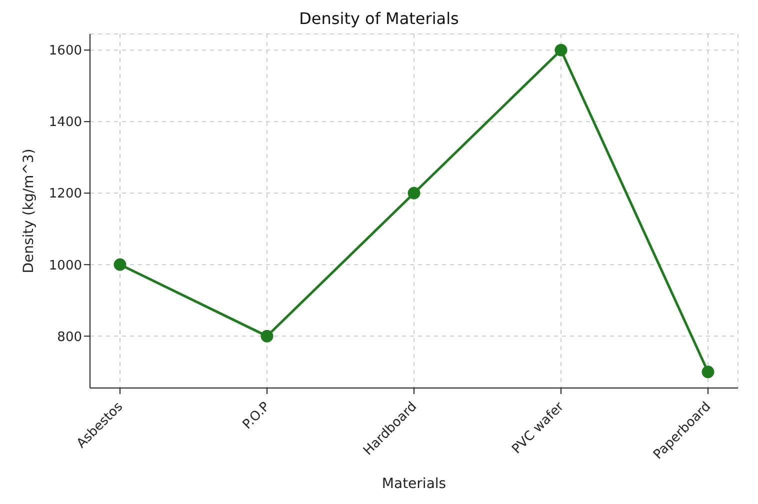 Image resolution: width=758 pixels, height=504 pixels. Describe the element at coordinates (65, 266) in the screenshot. I see `y-tick-label: 1000` at that location.